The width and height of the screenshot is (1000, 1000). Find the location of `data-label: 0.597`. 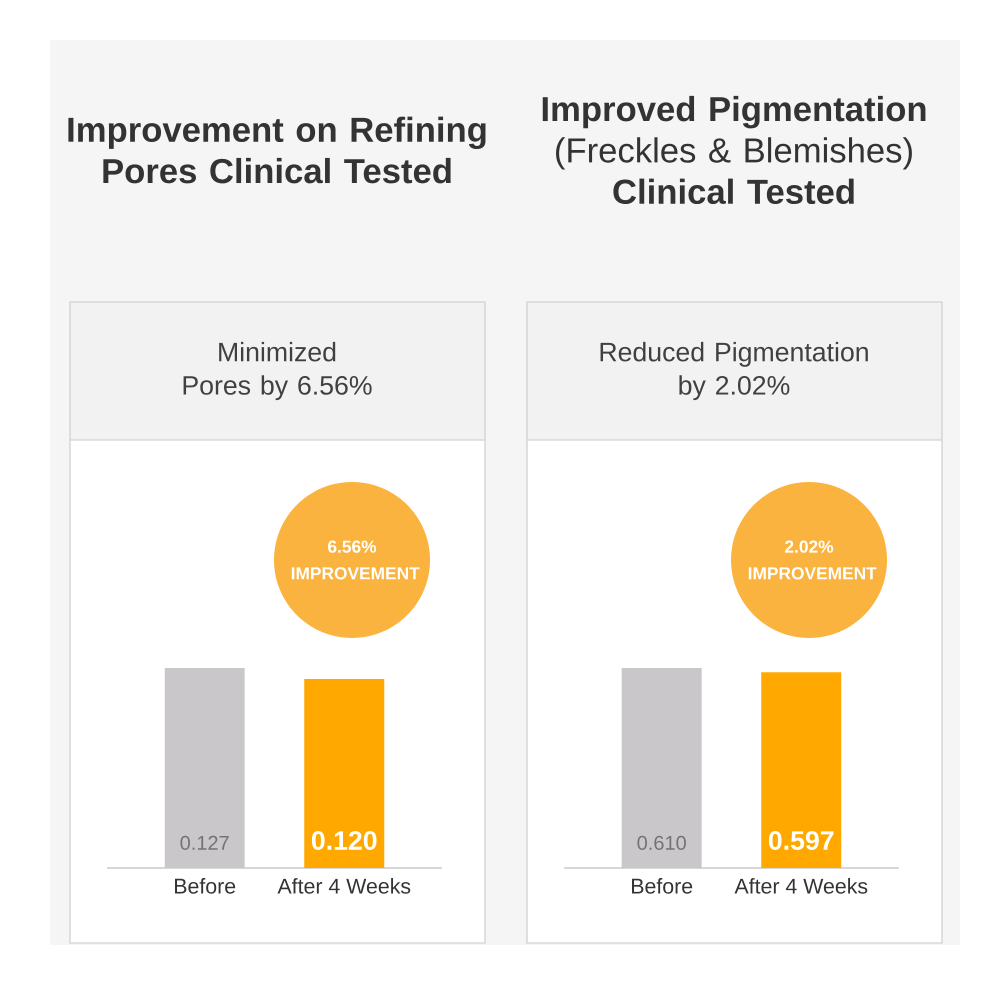

data-label: 0.597 is located at coordinates (801, 840).